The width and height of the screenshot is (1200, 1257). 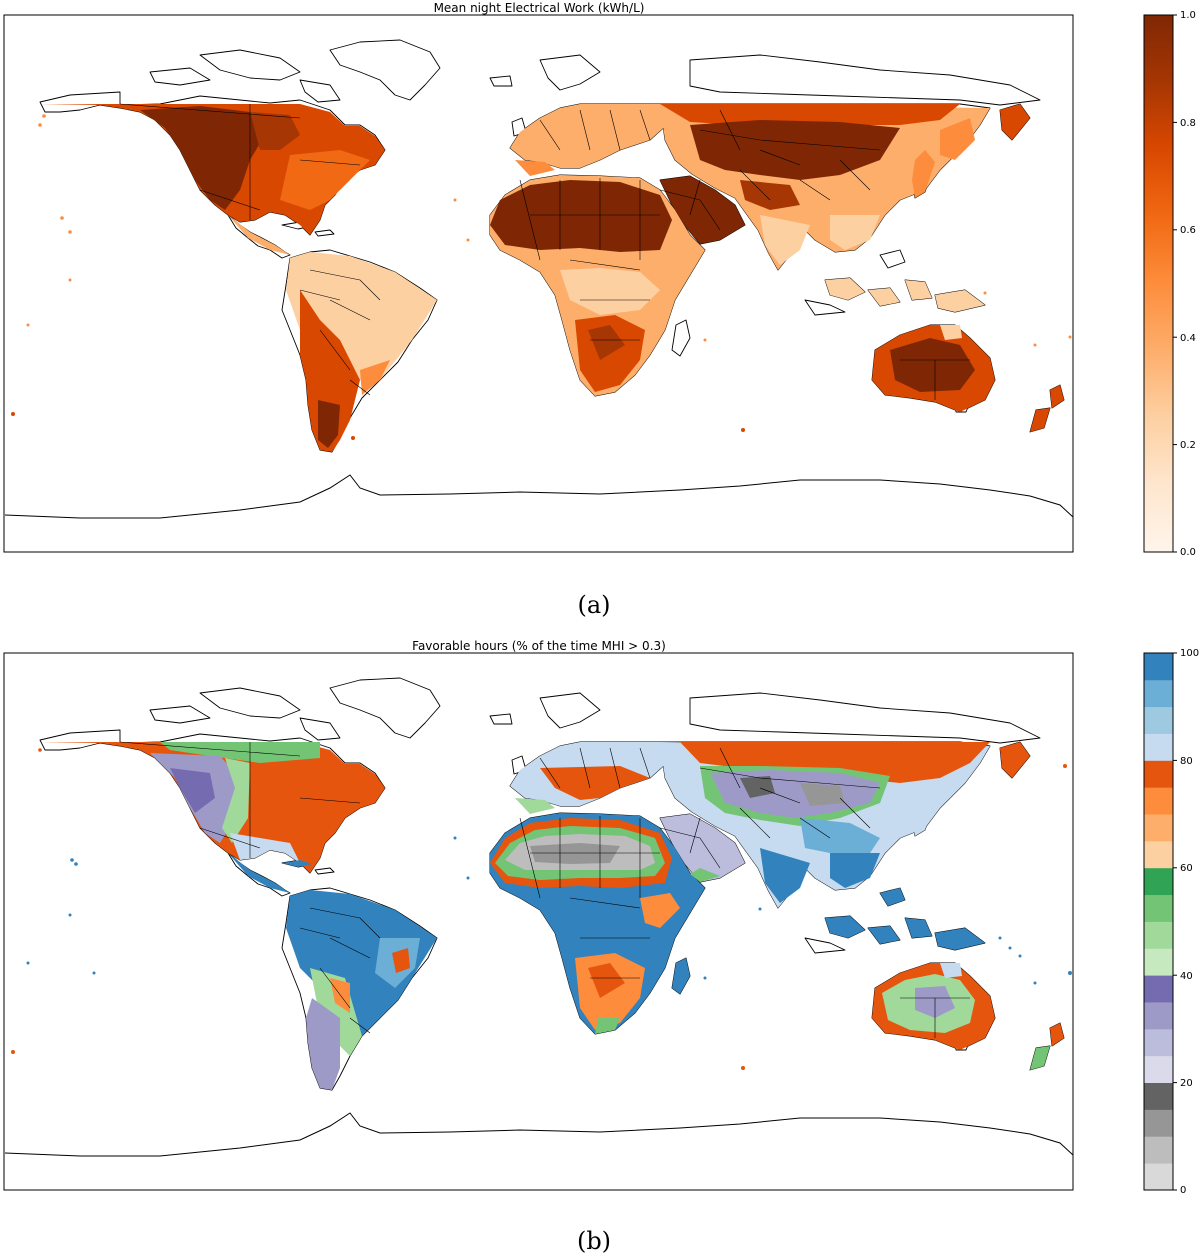 I want to click on colorbar-a-tick: 1.0, so click(x=1188, y=15).